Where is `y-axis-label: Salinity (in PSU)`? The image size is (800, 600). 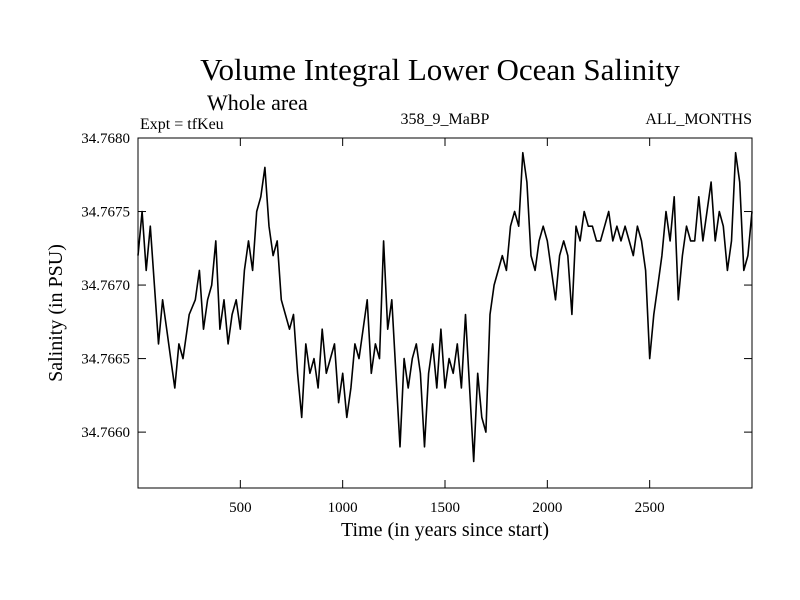 y-axis-label: Salinity (in PSU) is located at coordinates (56, 313).